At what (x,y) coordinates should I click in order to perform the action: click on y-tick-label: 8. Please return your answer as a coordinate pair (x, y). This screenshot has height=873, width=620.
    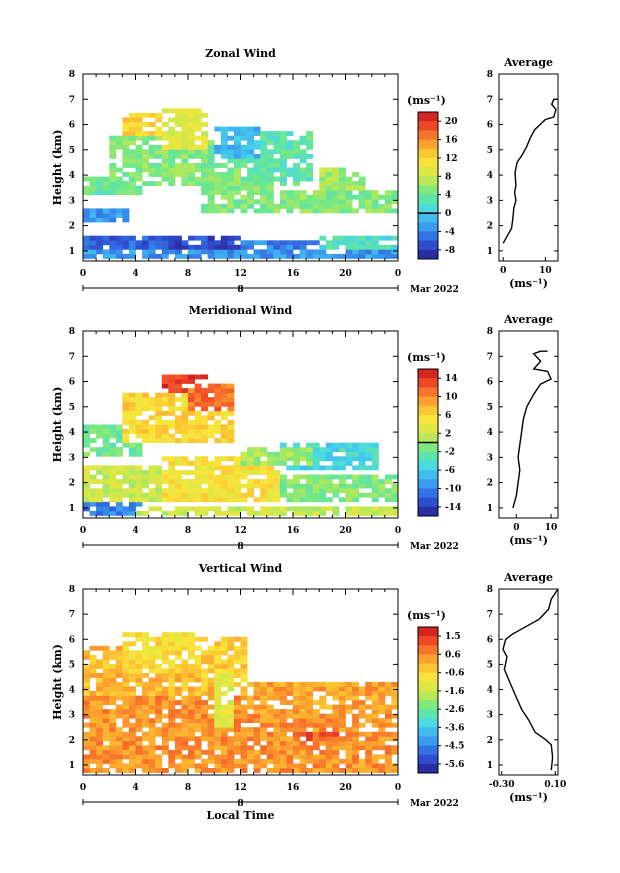
    Looking at the image, I should click on (72, 75).